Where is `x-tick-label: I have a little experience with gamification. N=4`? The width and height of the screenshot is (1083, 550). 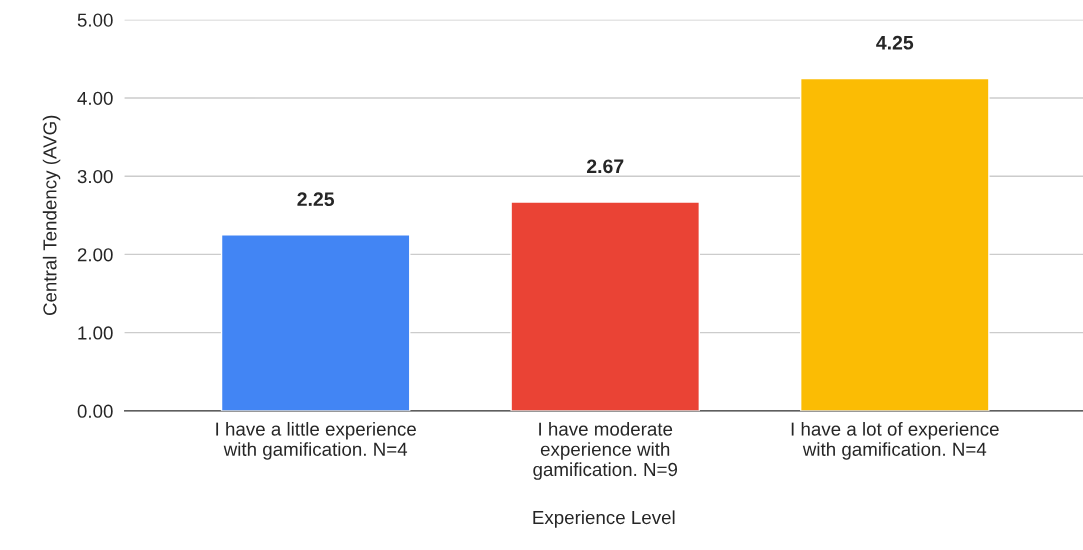
x-tick-label: I have a little experience with gamification. N=4 is located at coordinates (316, 440).